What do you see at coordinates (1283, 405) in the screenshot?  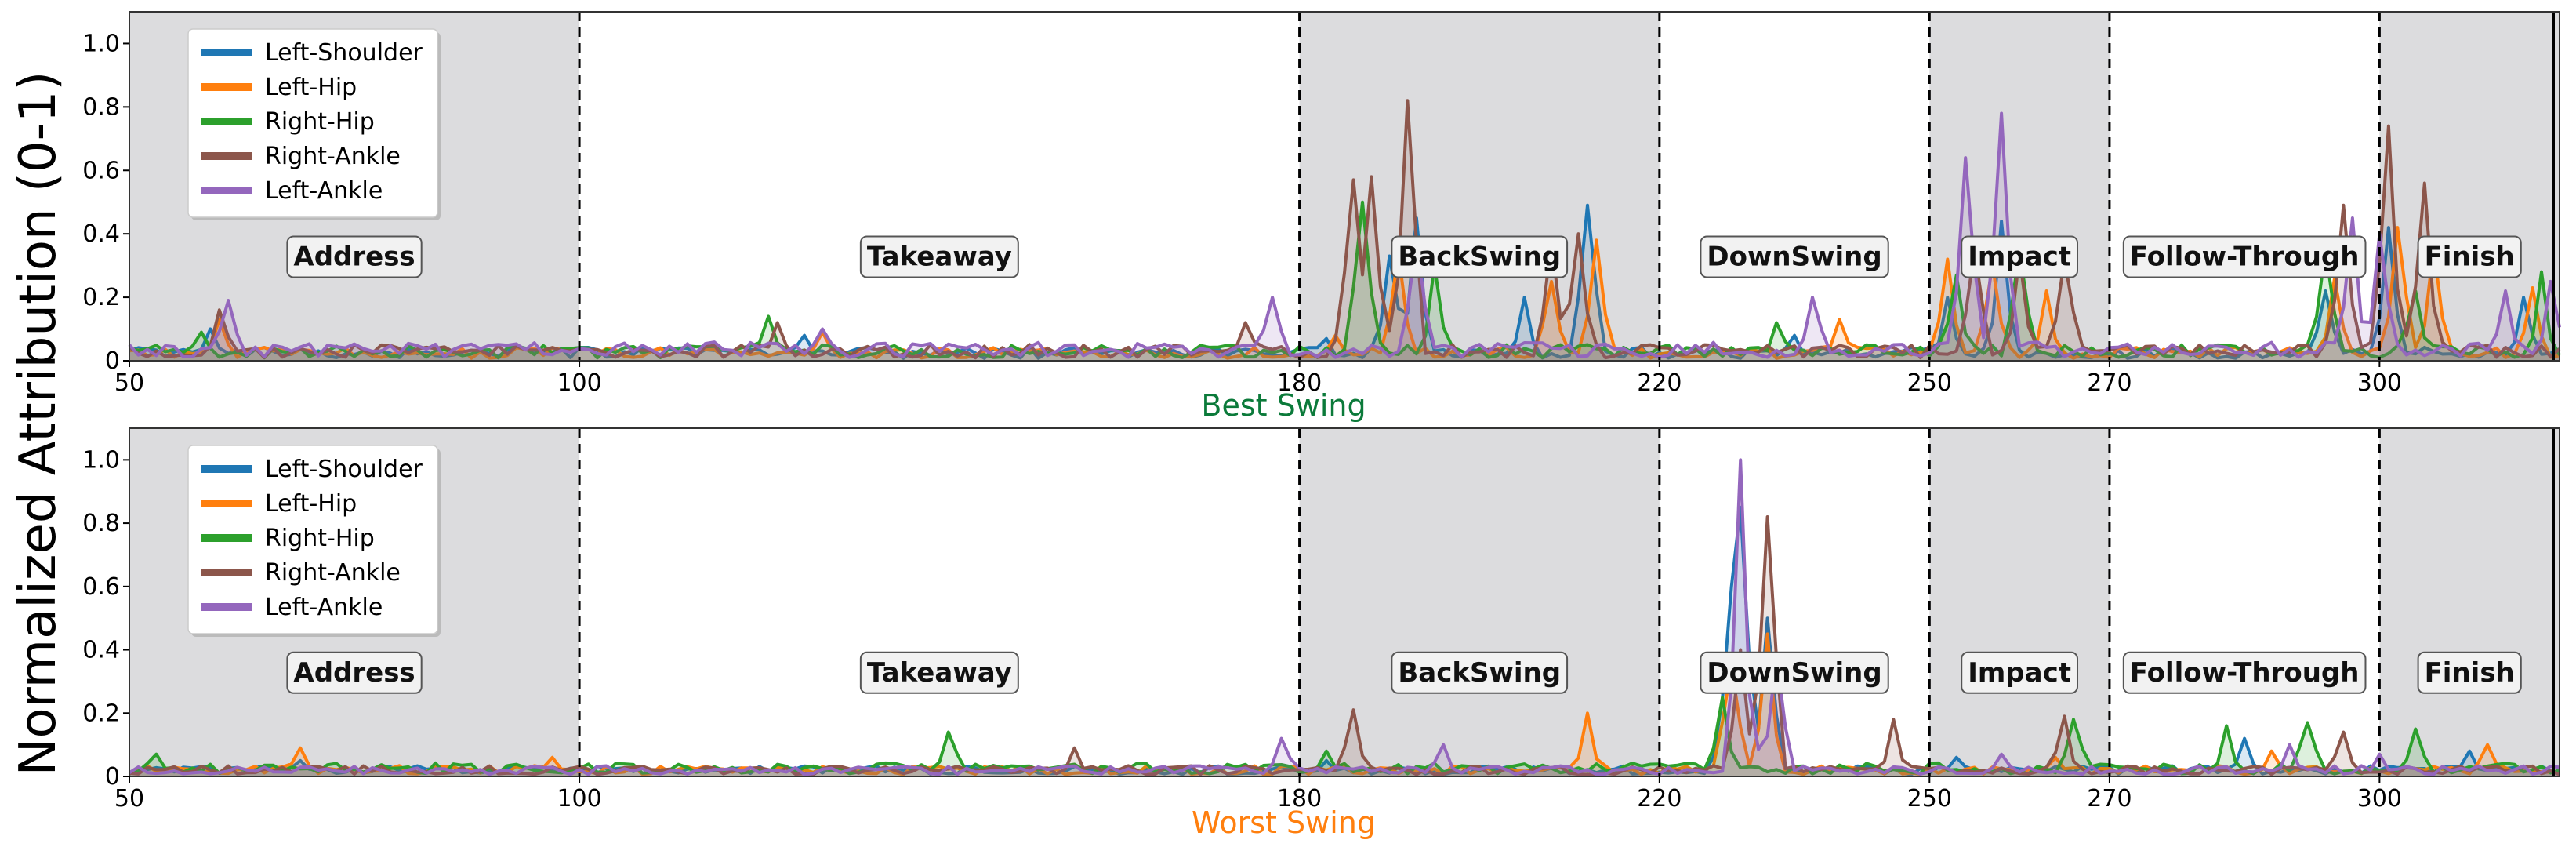 I see `panel-title: Best Swing` at bounding box center [1283, 405].